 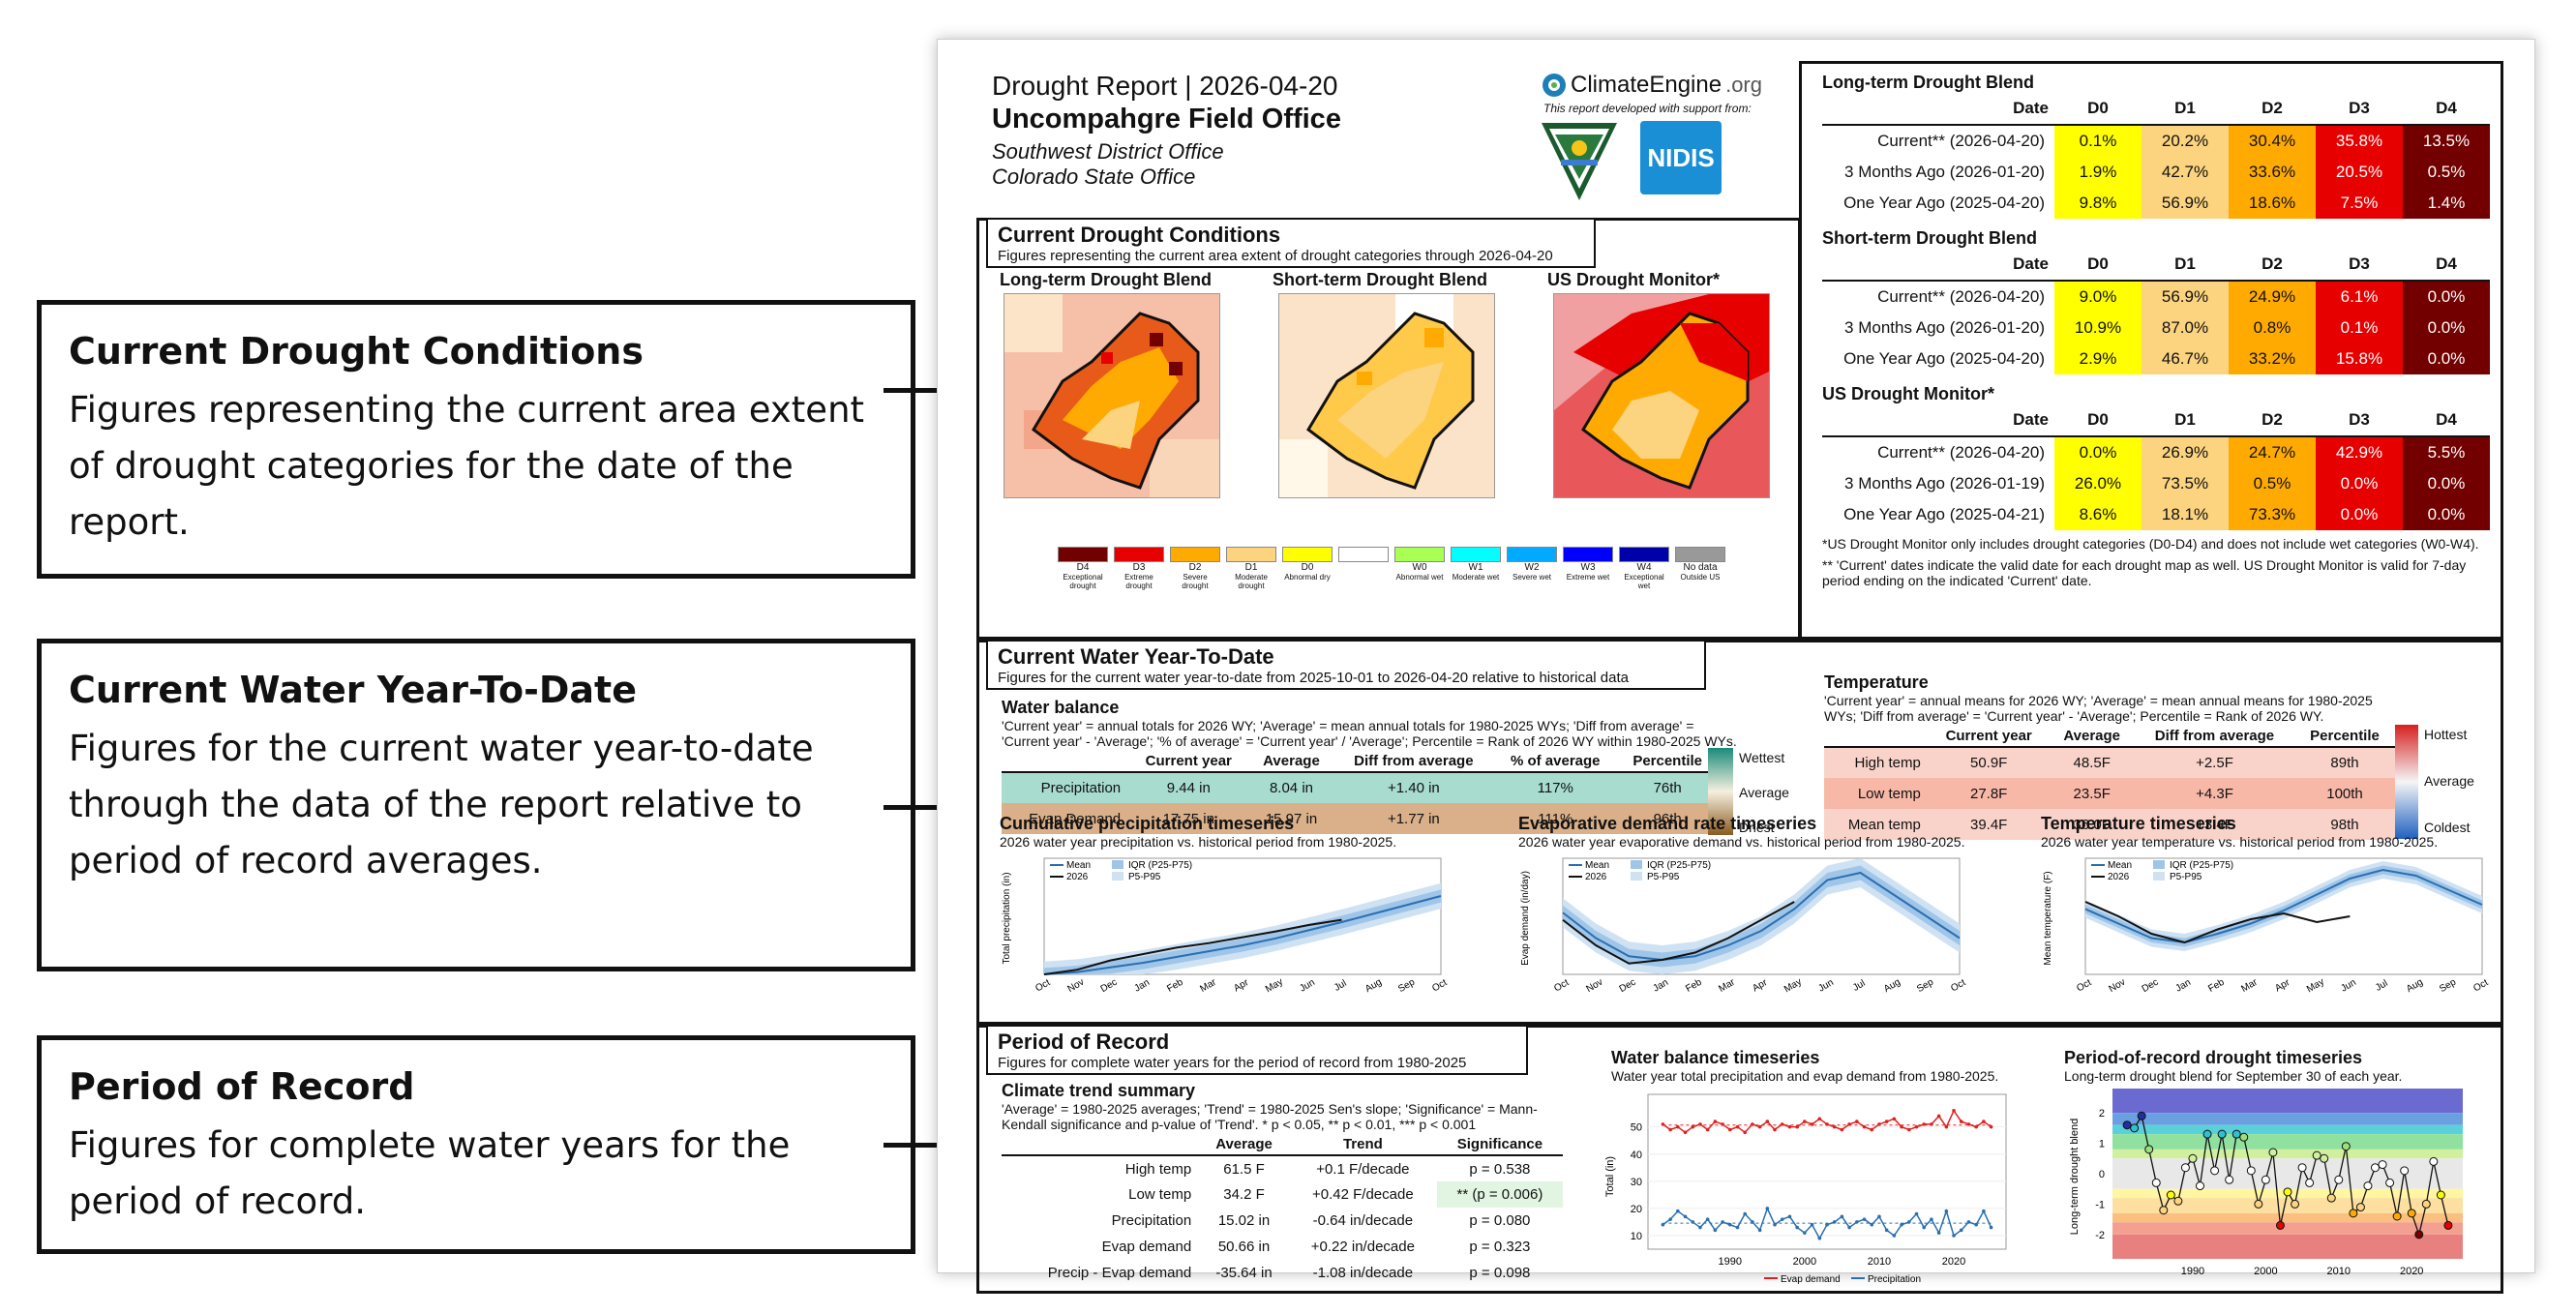 What do you see at coordinates (1743, 85) in the screenshot?
I see `logo-suffix: .org` at bounding box center [1743, 85].